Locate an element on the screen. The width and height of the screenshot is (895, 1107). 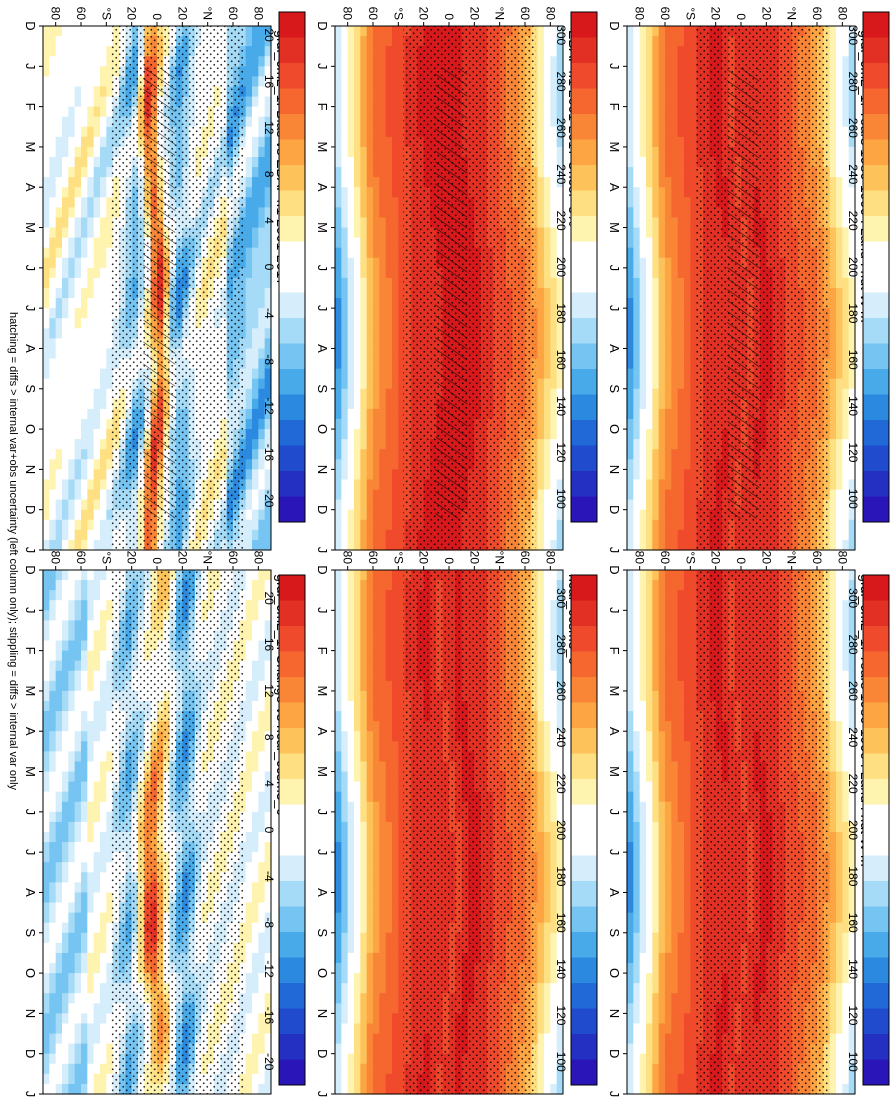
x-tick-label: J is located at coordinates (322, 550).